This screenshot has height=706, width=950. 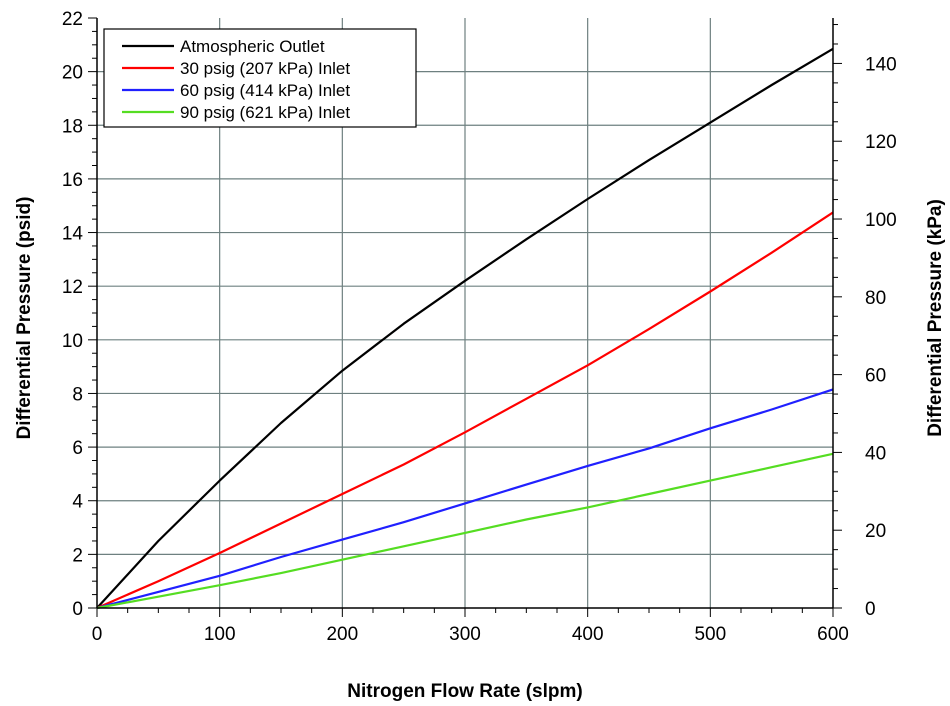 I want to click on x-tick-label: 0, so click(x=97, y=634).